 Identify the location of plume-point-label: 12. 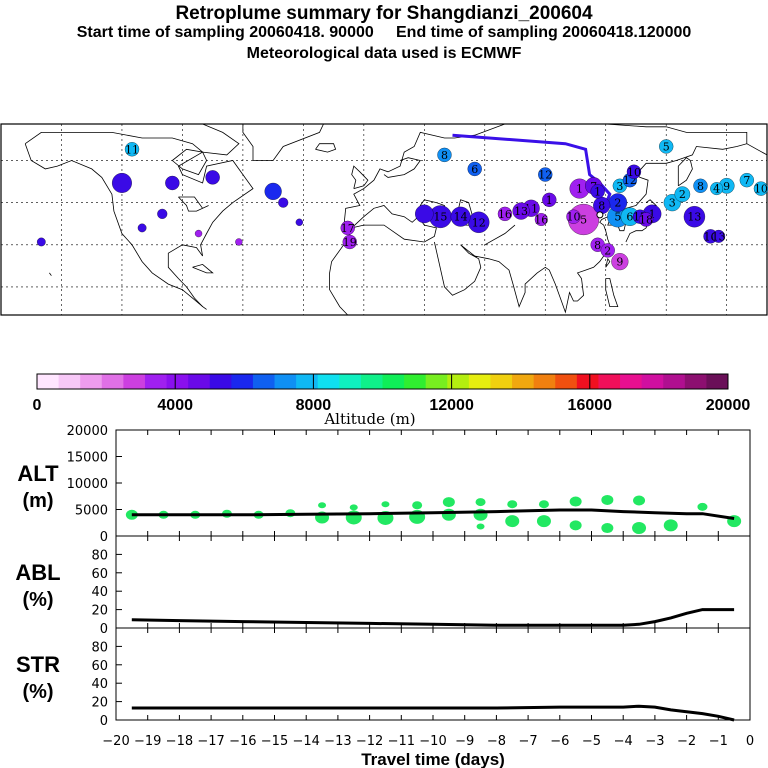
(479, 222).